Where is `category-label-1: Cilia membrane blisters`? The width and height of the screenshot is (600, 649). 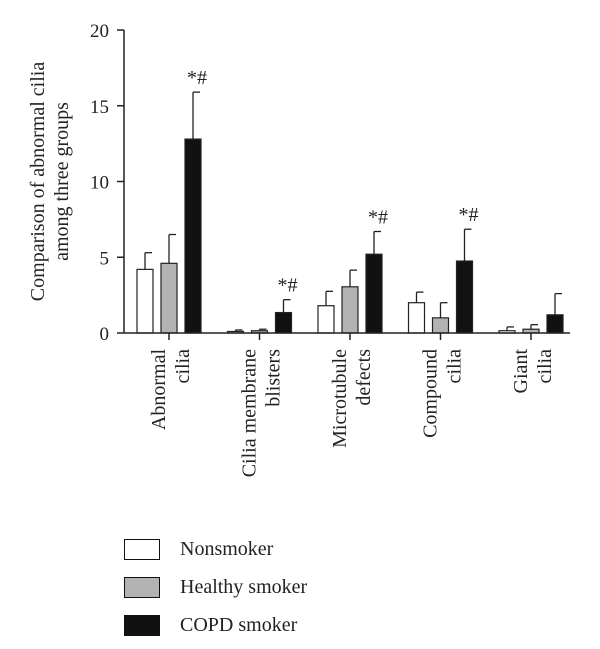
category-label-1: Cilia membrane blisters is located at coordinates (262, 413).